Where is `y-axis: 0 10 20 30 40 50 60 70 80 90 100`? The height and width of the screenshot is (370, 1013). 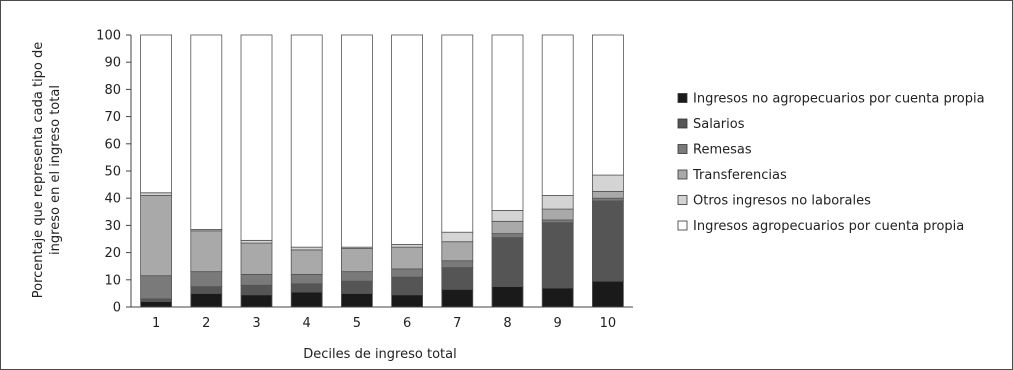 y-axis: 0 10 20 30 40 50 60 70 80 90 100 is located at coordinates (114, 172).